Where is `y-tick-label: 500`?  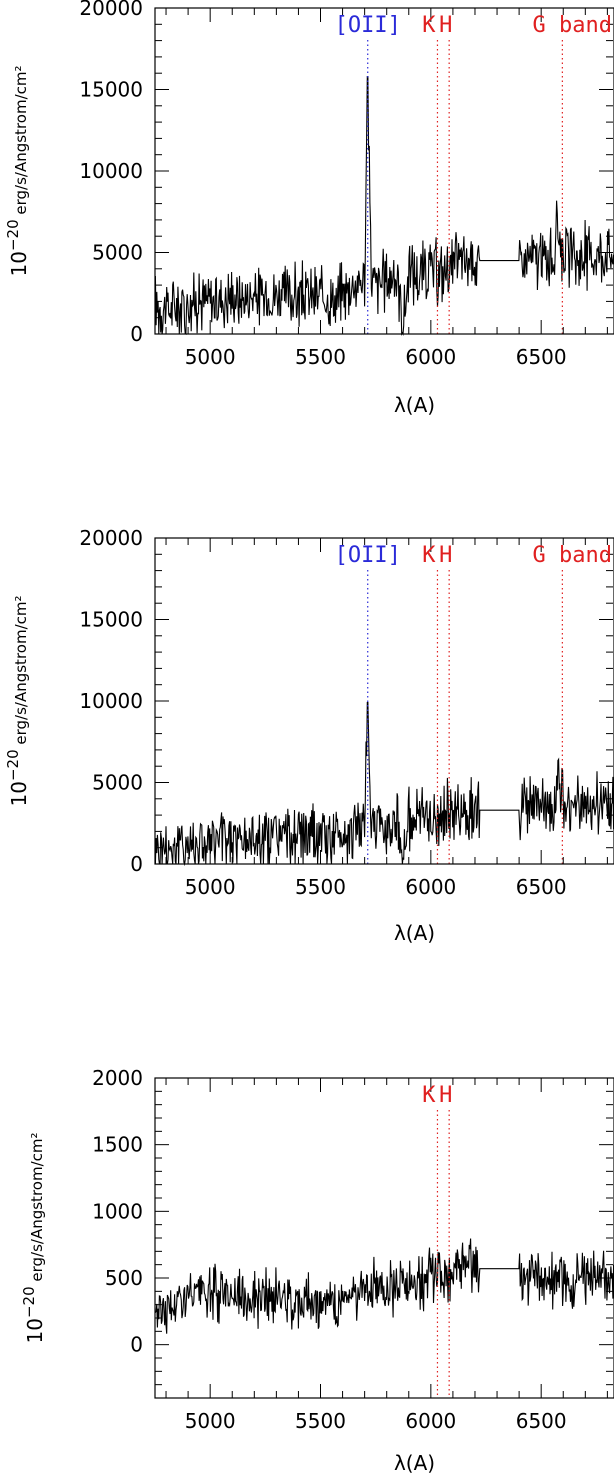
y-tick-label: 500 is located at coordinates (124, 1278).